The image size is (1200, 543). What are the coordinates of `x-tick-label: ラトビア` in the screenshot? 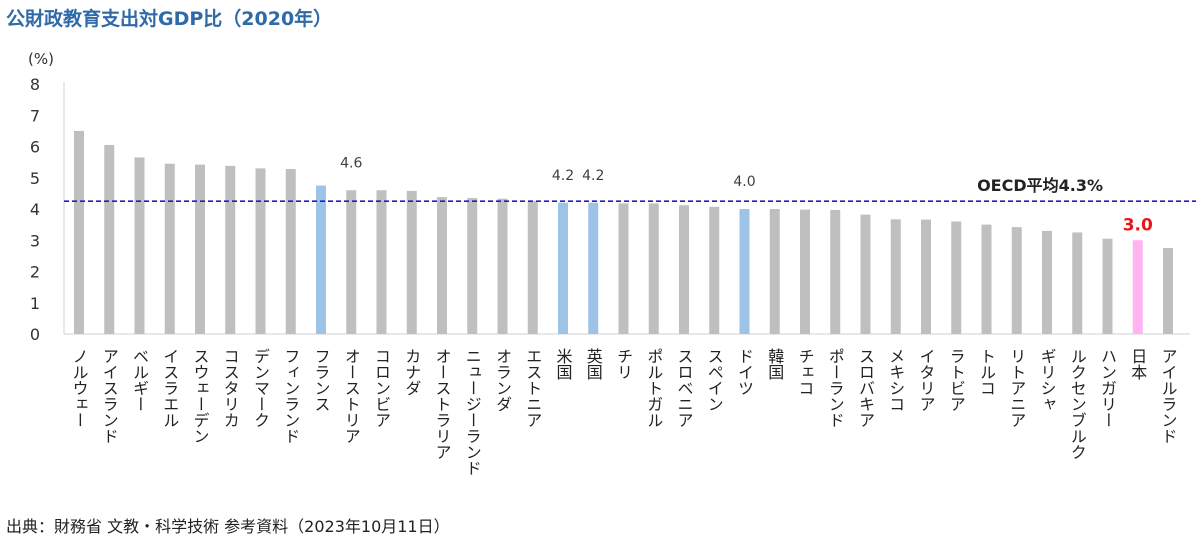 It's located at (956, 380).